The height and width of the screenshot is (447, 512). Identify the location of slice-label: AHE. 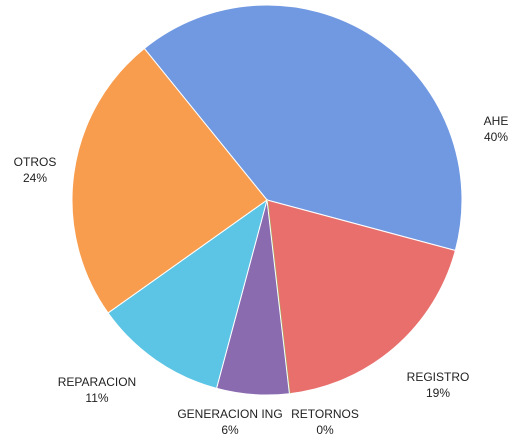
(496, 121).